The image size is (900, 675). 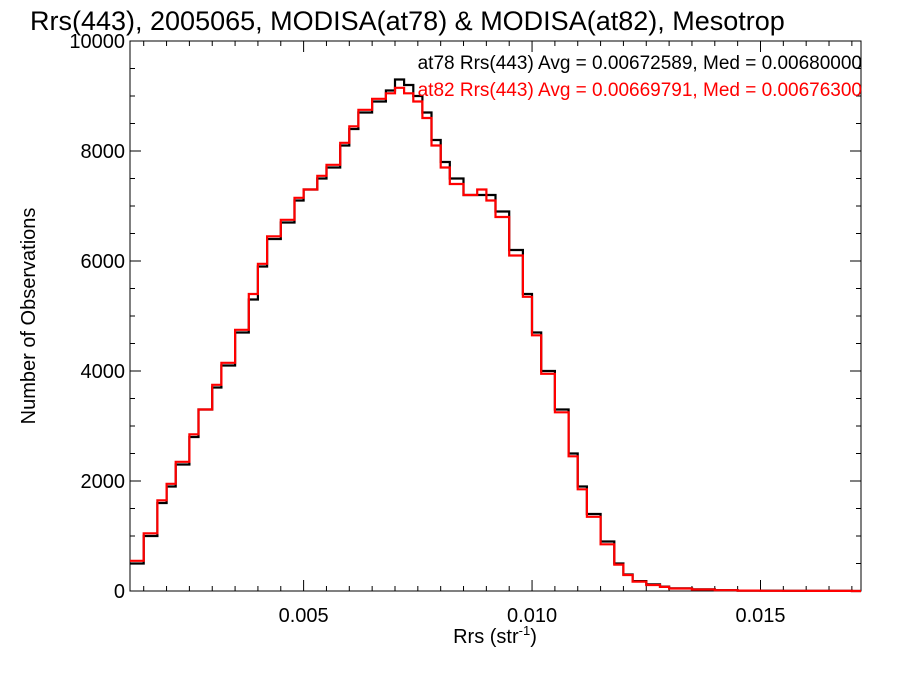 What do you see at coordinates (304, 616) in the screenshot?
I see `x-tick-label: 0.005` at bounding box center [304, 616].